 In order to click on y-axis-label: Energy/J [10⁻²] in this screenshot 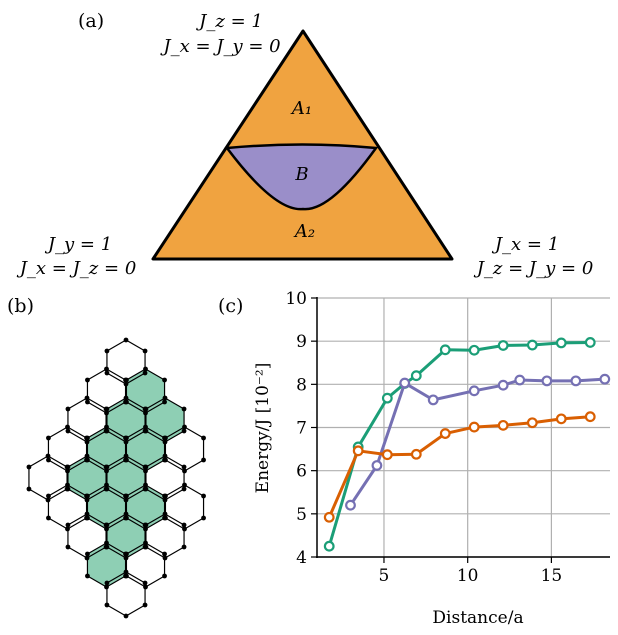, I will do `click(263, 428)`.